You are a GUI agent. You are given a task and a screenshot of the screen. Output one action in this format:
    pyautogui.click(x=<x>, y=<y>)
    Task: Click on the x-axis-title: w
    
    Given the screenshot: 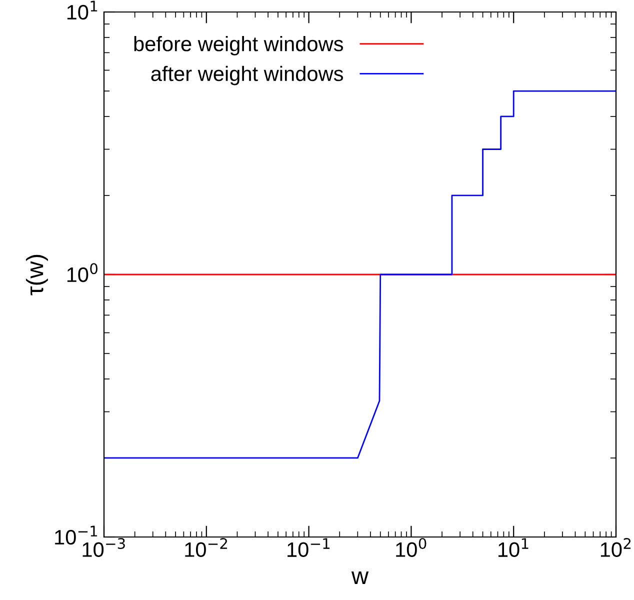 What is the action you would take?
    pyautogui.click(x=360, y=577)
    